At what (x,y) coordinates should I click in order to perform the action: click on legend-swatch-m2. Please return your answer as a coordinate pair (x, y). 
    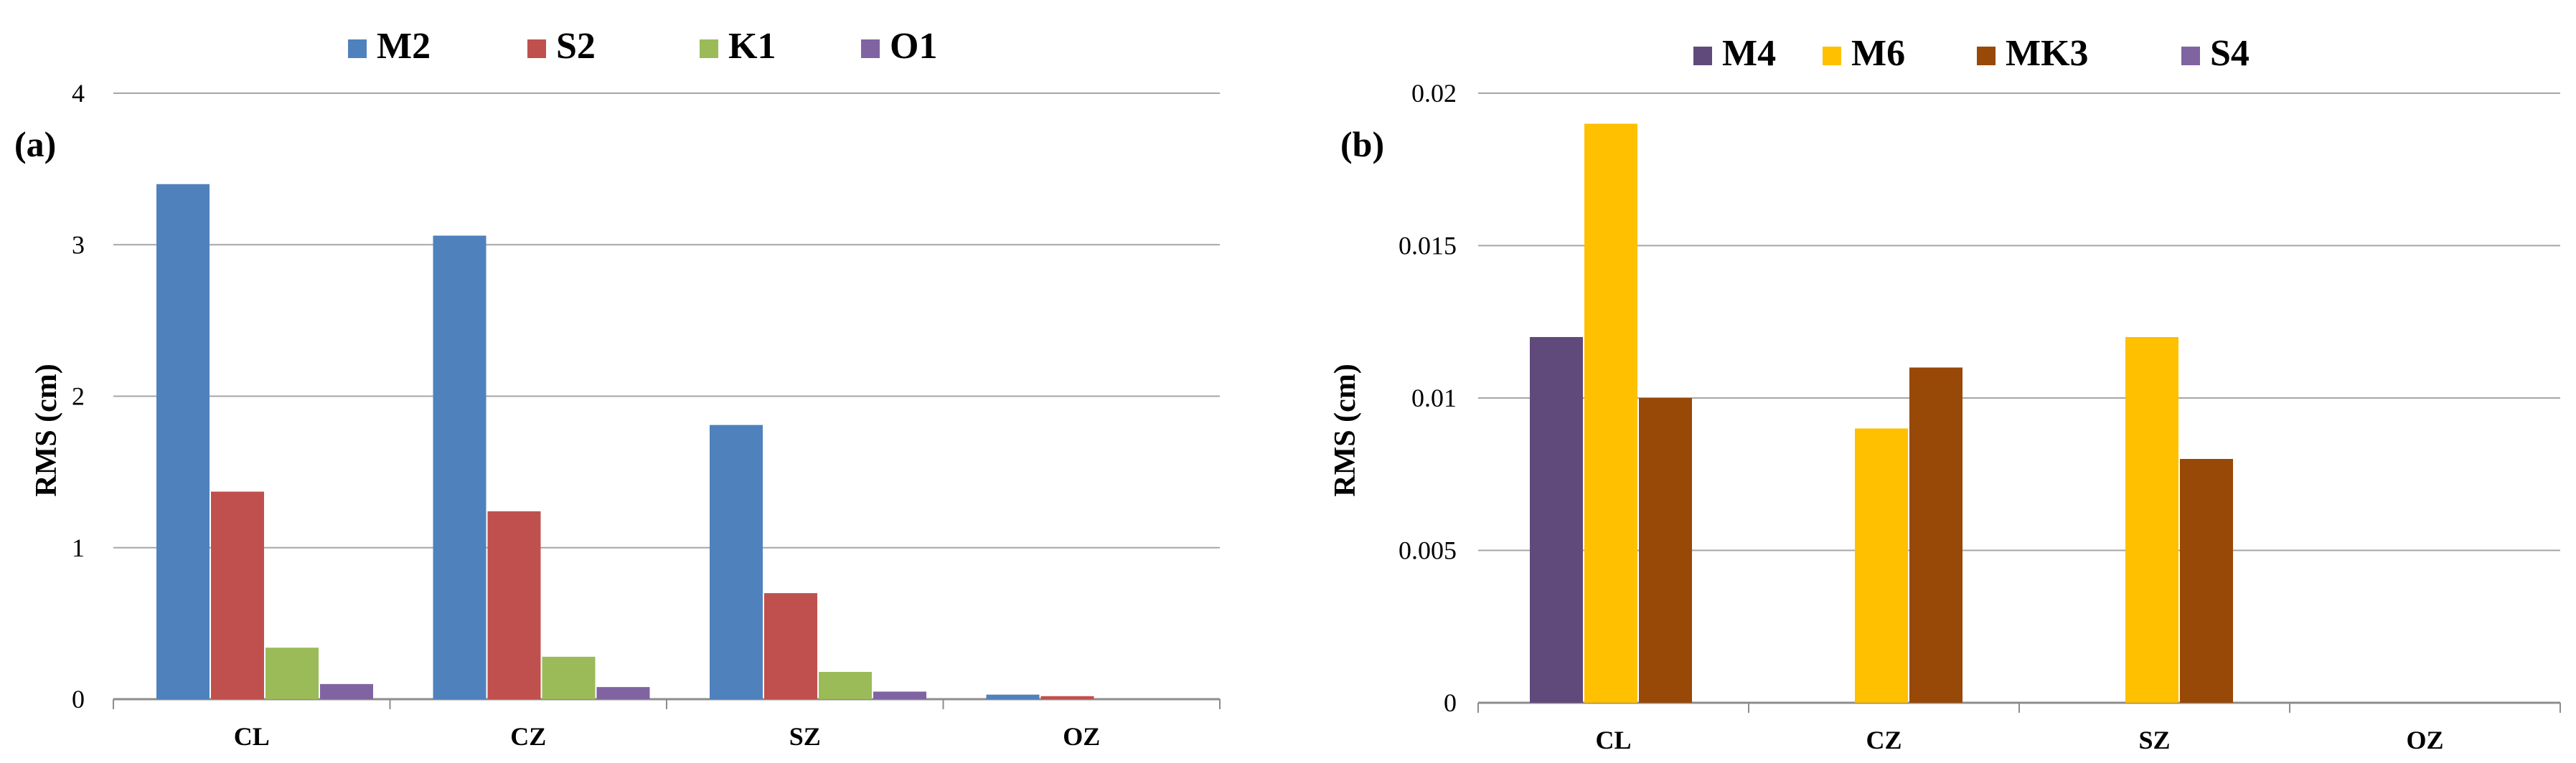
    Looking at the image, I should click on (357, 48).